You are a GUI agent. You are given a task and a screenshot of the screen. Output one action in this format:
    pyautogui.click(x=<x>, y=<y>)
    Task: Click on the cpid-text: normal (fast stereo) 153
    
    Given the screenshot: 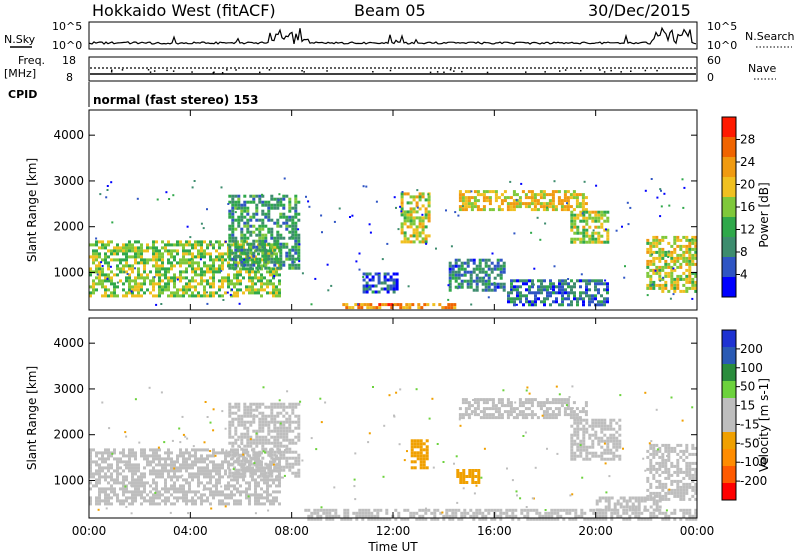 What is the action you would take?
    pyautogui.click(x=176, y=100)
    